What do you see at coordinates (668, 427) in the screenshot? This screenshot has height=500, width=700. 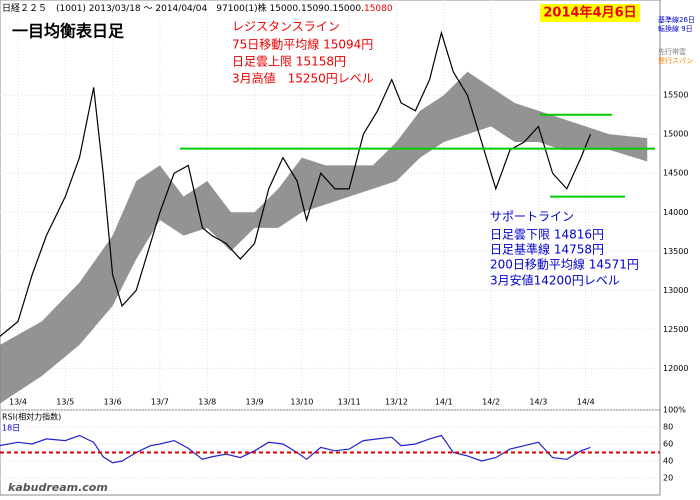 I see `y-tick-label: 80` at bounding box center [668, 427].